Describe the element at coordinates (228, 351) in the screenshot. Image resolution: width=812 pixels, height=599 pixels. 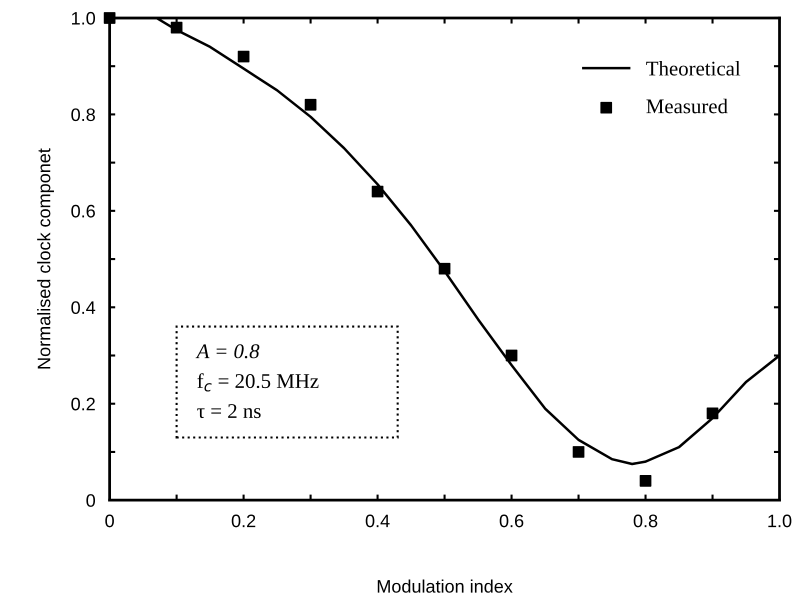
I see `annotation: A = 0.8` at that location.